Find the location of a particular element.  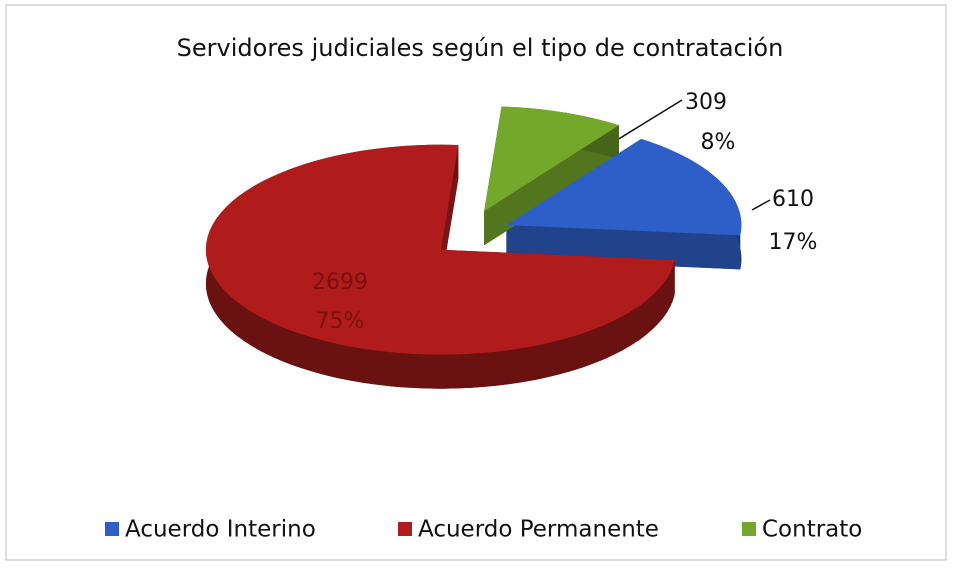

legend-label: Acuerdo Interino is located at coordinates (220, 530).